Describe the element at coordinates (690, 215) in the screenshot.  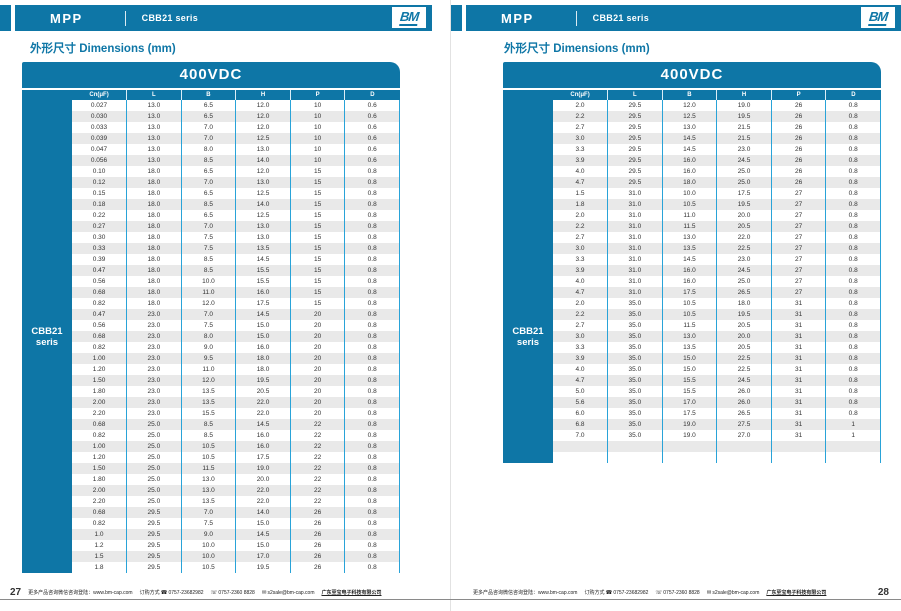
I see `table-cell: 11.0` at that location.